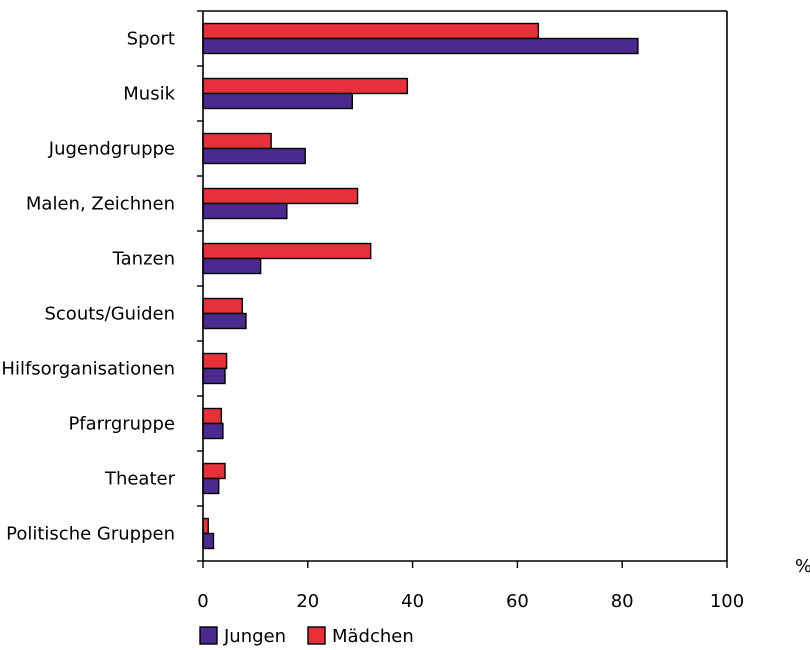 The height and width of the screenshot is (650, 810). Describe the element at coordinates (208, 635) in the screenshot. I see `legend-swatch-jungen` at that location.